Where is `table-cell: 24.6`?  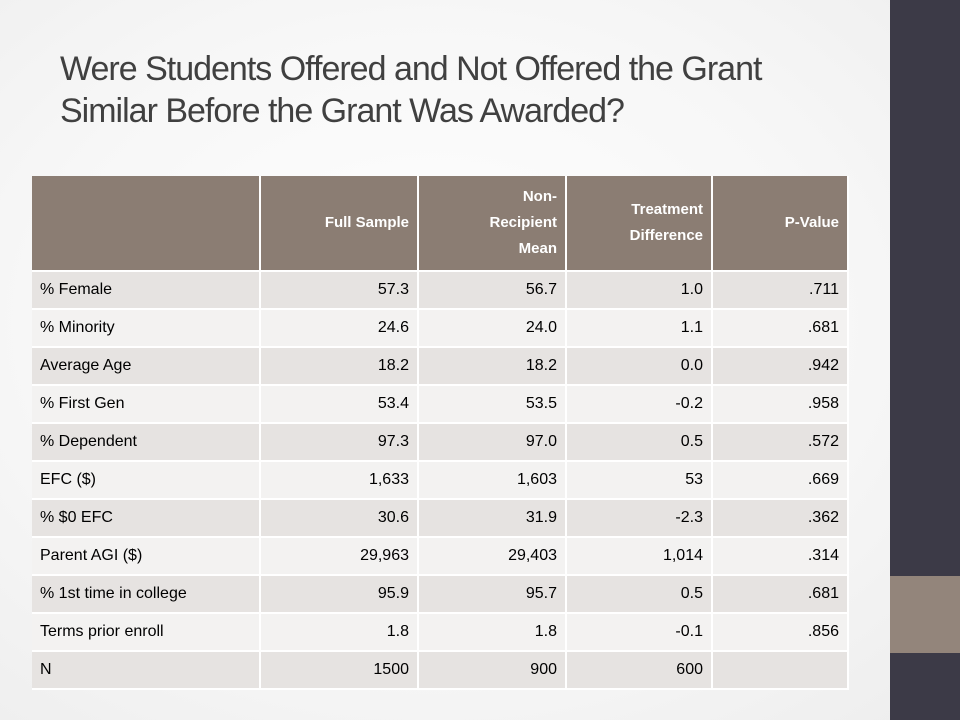 table-cell: 24.6 is located at coordinates (339, 328).